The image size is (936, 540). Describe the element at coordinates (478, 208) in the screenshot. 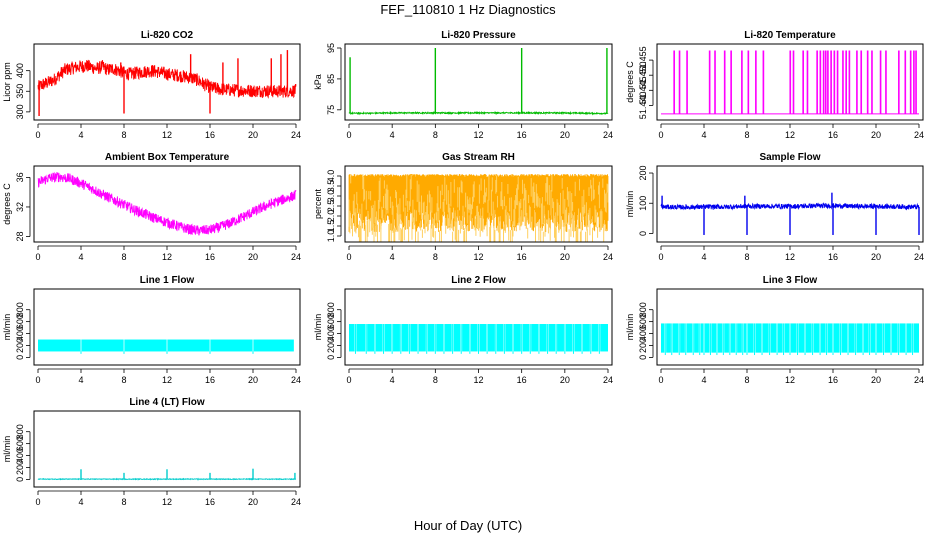

I see `series-band-light` at that location.